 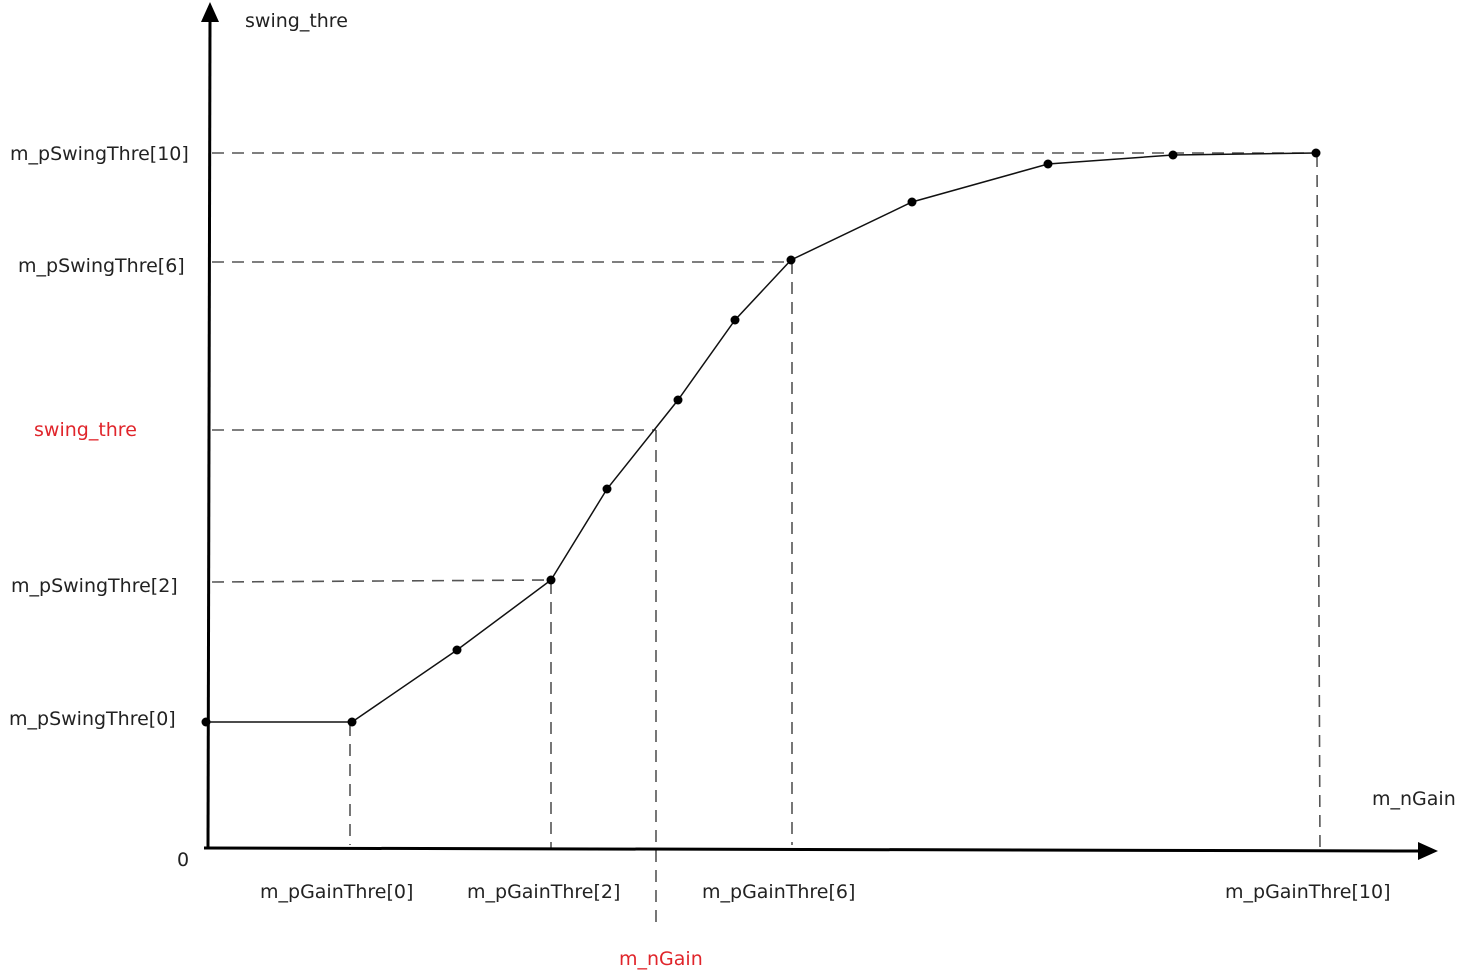 What do you see at coordinates (337, 892) in the screenshot?
I see `x-tick-label: m_pGainThre[0]` at bounding box center [337, 892].